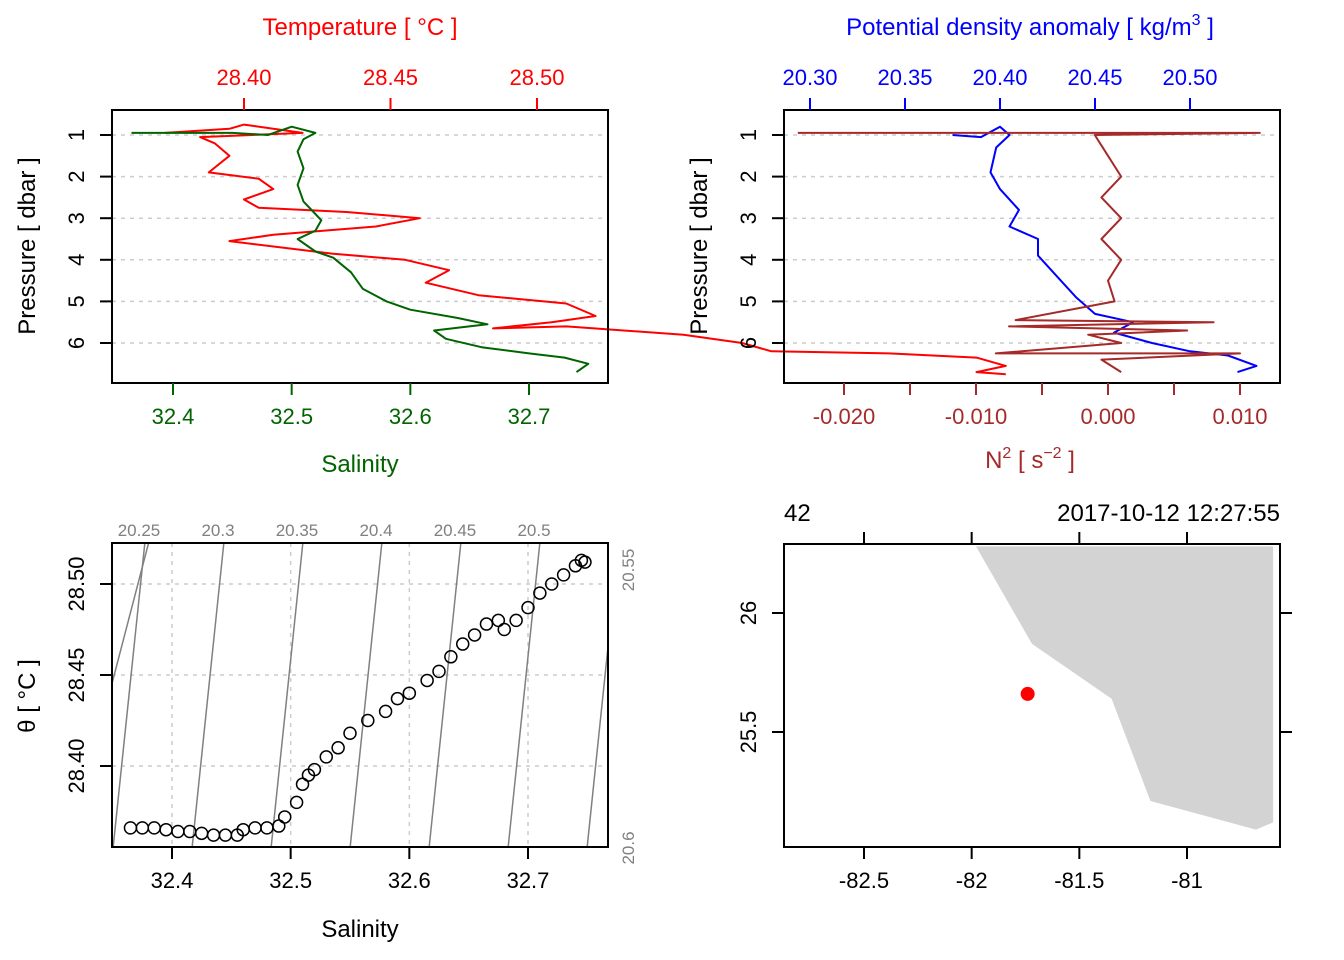  I want to click on y-tick-label: 1, so click(748, 135).